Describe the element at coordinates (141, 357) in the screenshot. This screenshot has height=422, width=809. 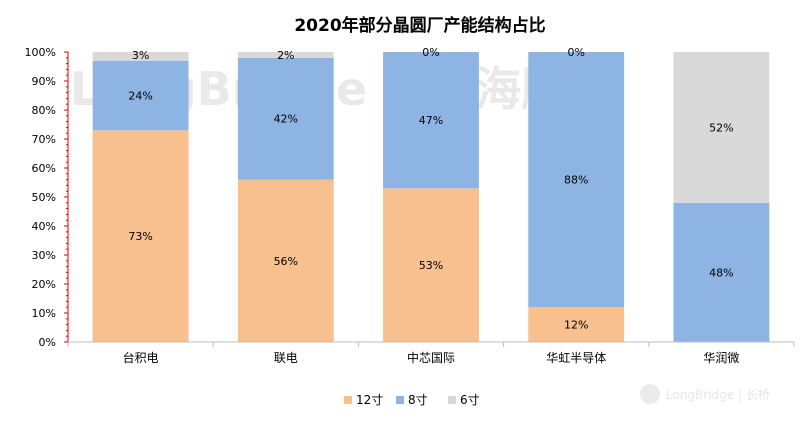
I see `x-tick-label: 台积电` at that location.